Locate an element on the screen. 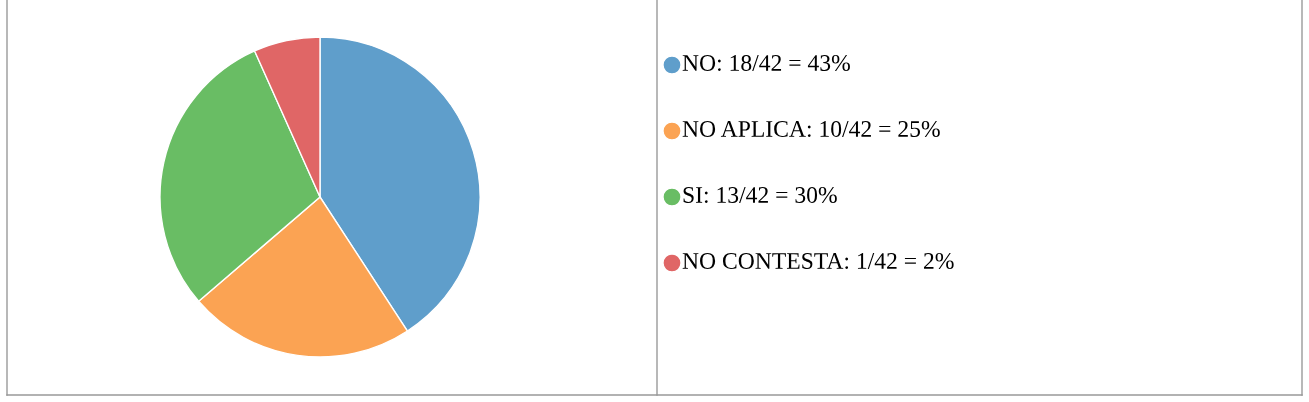 The width and height of the screenshot is (1309, 402). legend-label: NO: 18/42 = 43% is located at coordinates (766, 63).